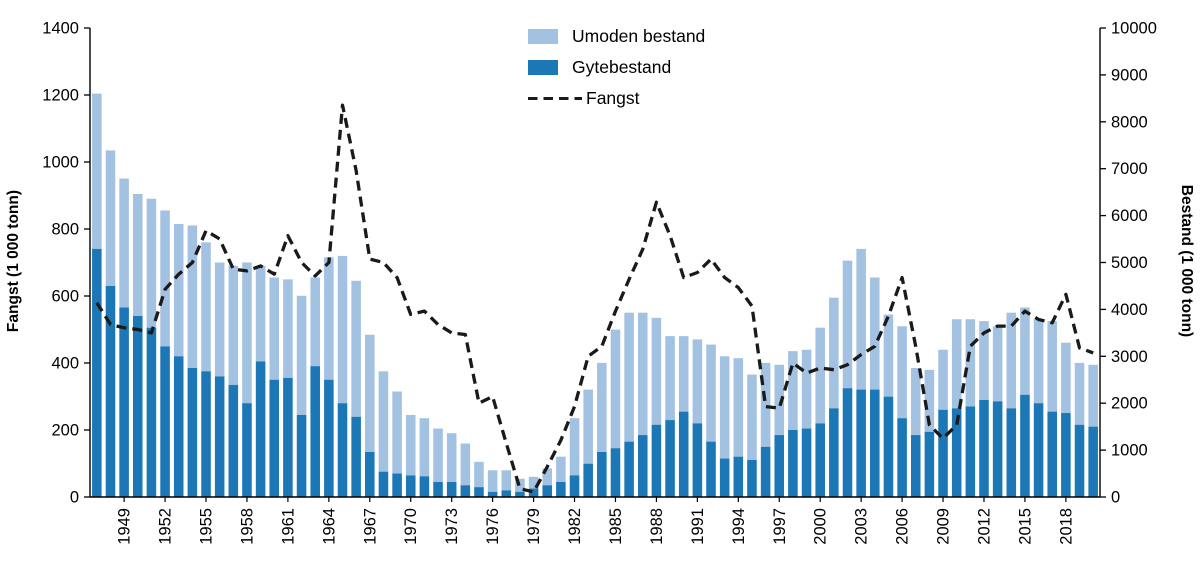 The width and height of the screenshot is (1200, 574). I want to click on legend: Umoden bestand Gytebestand Fangst, so click(616, 67).